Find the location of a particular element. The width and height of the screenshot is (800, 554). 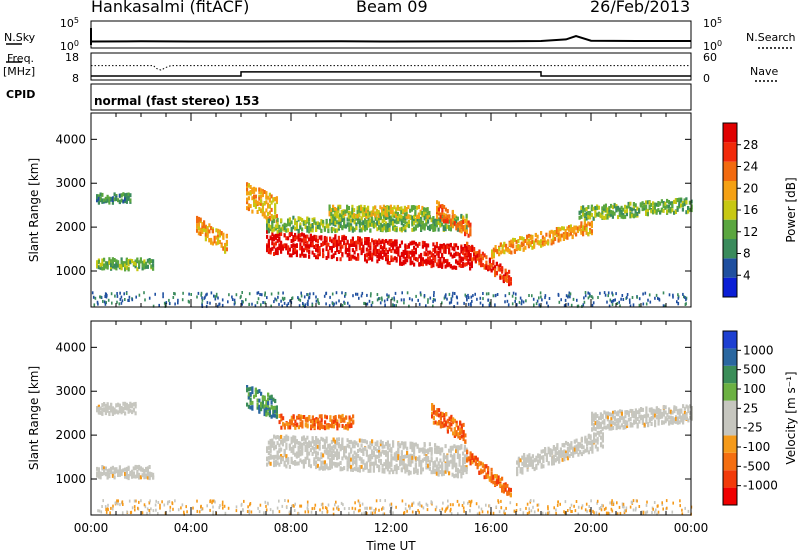

power-ytick-label: 4000 is located at coordinates (70, 139).